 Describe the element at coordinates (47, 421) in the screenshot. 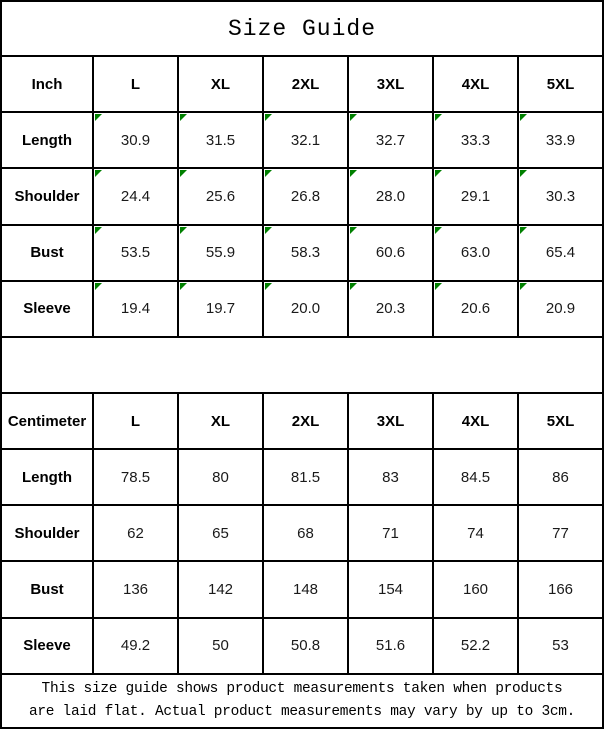

I see `unit-header-centimeter: Centimeter` at that location.